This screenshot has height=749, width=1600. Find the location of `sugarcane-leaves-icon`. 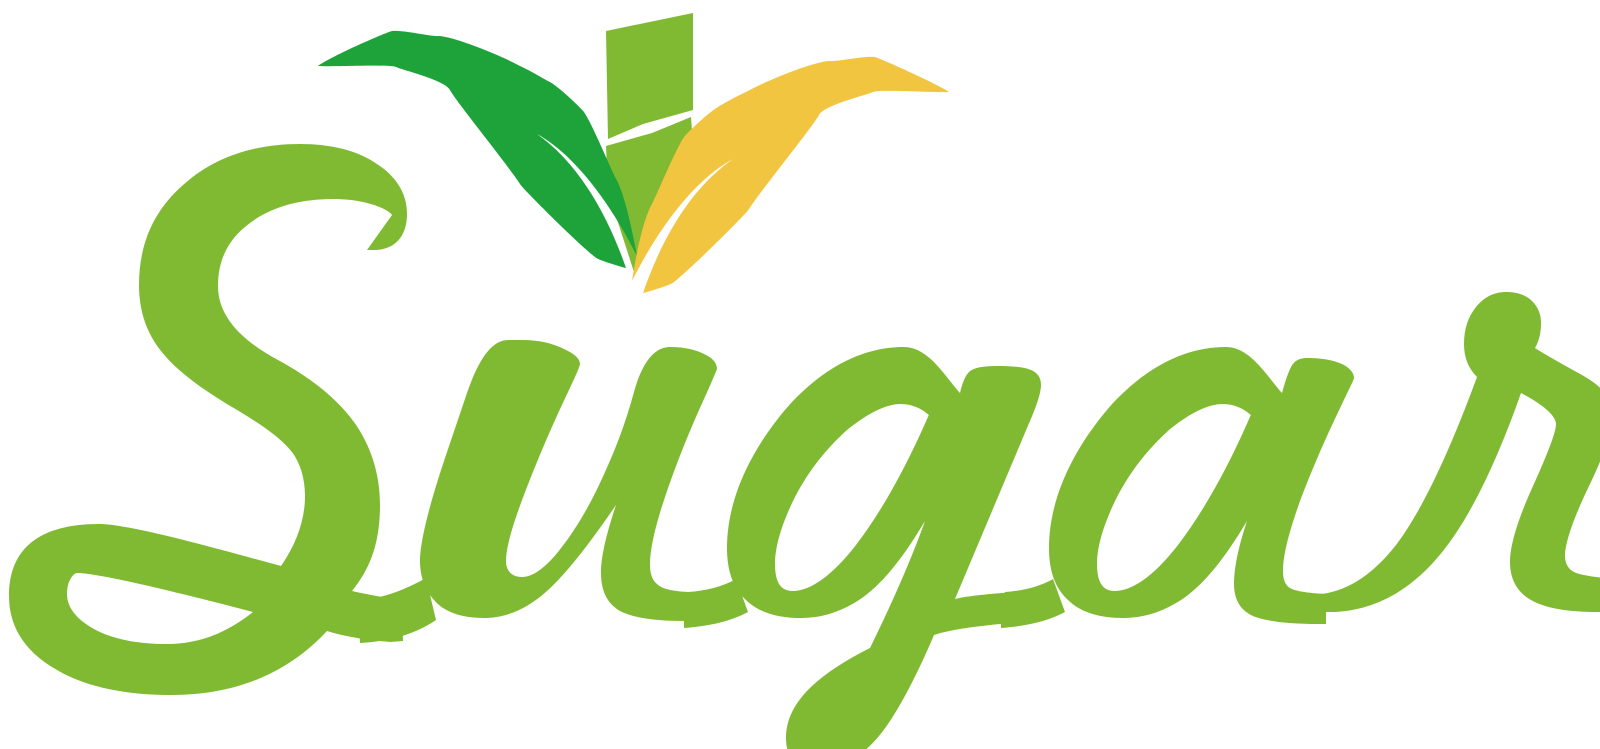

sugarcane-leaves-icon is located at coordinates (633, 153).